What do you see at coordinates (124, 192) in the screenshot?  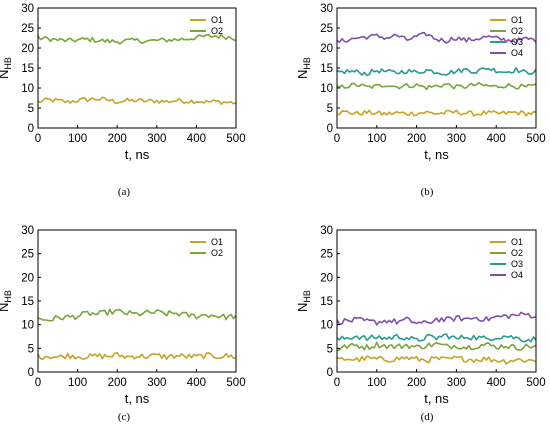 I see `panel-label: (a)` at bounding box center [124, 192].